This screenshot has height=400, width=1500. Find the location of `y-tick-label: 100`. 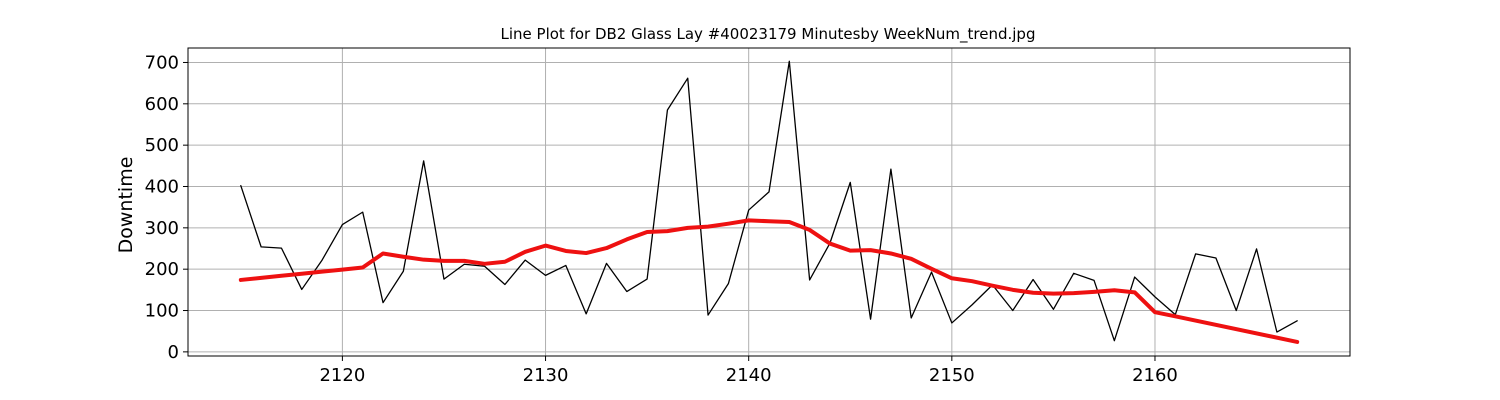

y-tick-label: 100 is located at coordinates (162, 311).